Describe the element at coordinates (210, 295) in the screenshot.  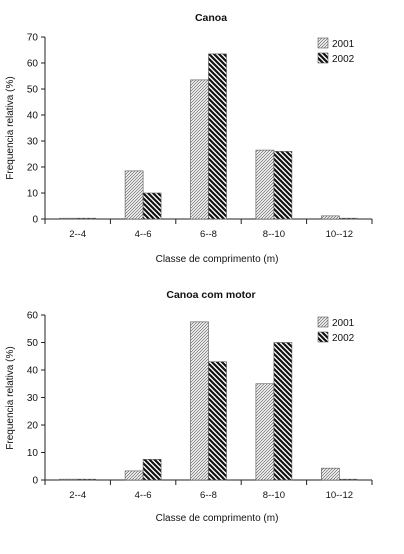
I see `chart-title: Canoa com motor` at that location.